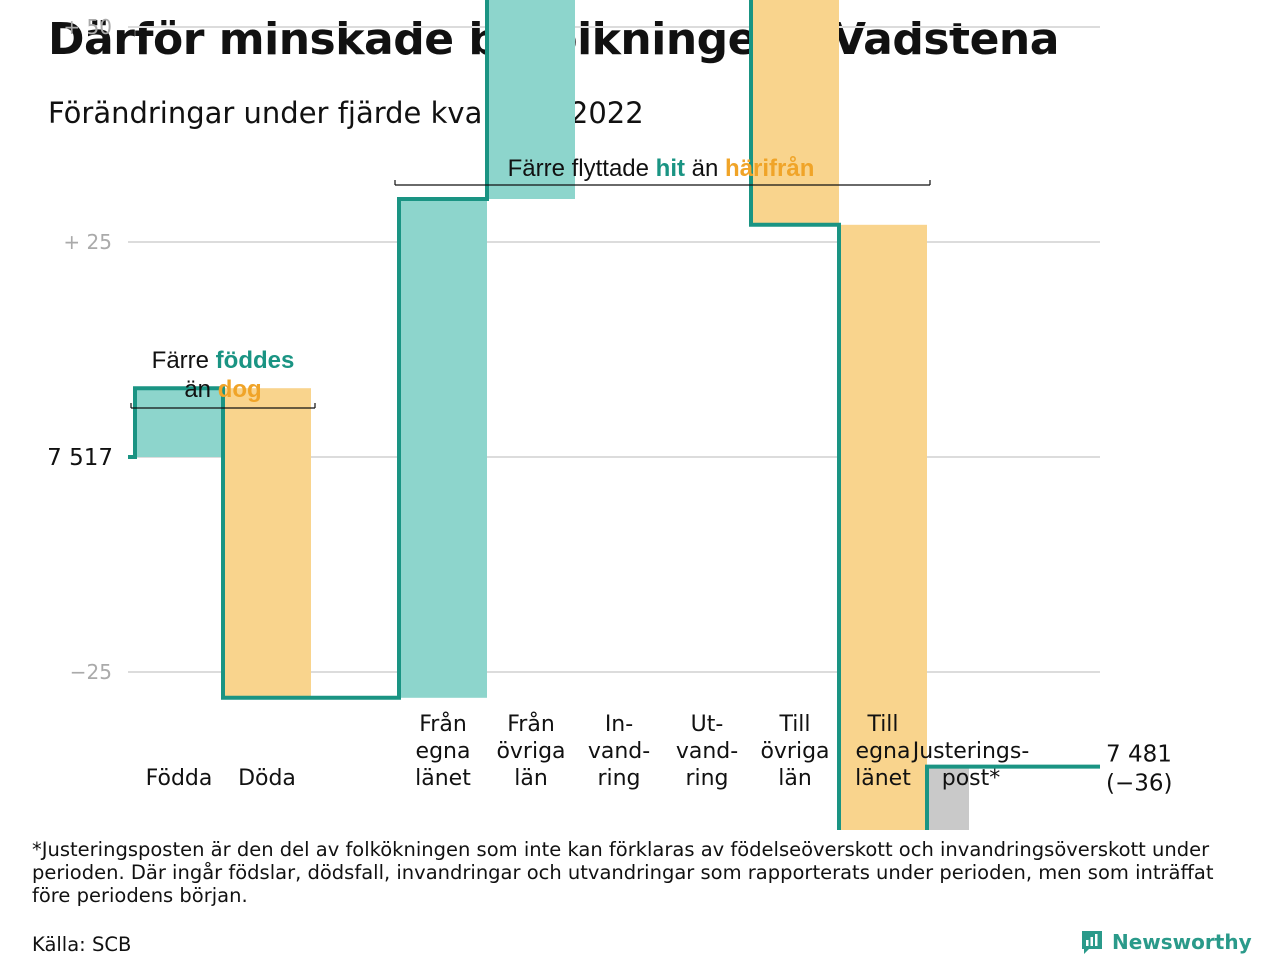  I want to click on births-annotation: Färre föddes, so click(223, 360).